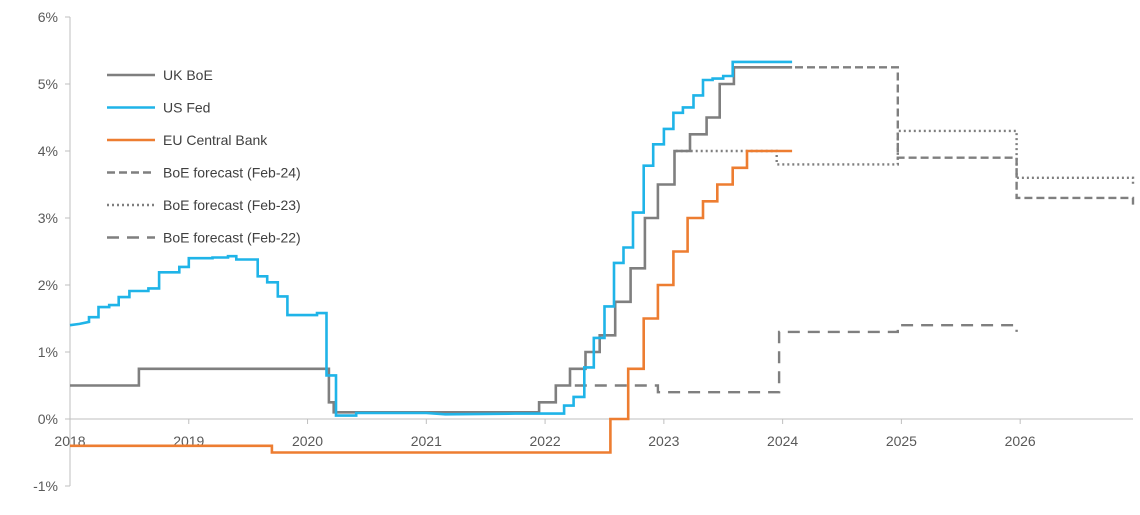 The image size is (1140, 515). What do you see at coordinates (232, 238) in the screenshot?
I see `legend-label: BoE forecast (Feb-22)` at bounding box center [232, 238].